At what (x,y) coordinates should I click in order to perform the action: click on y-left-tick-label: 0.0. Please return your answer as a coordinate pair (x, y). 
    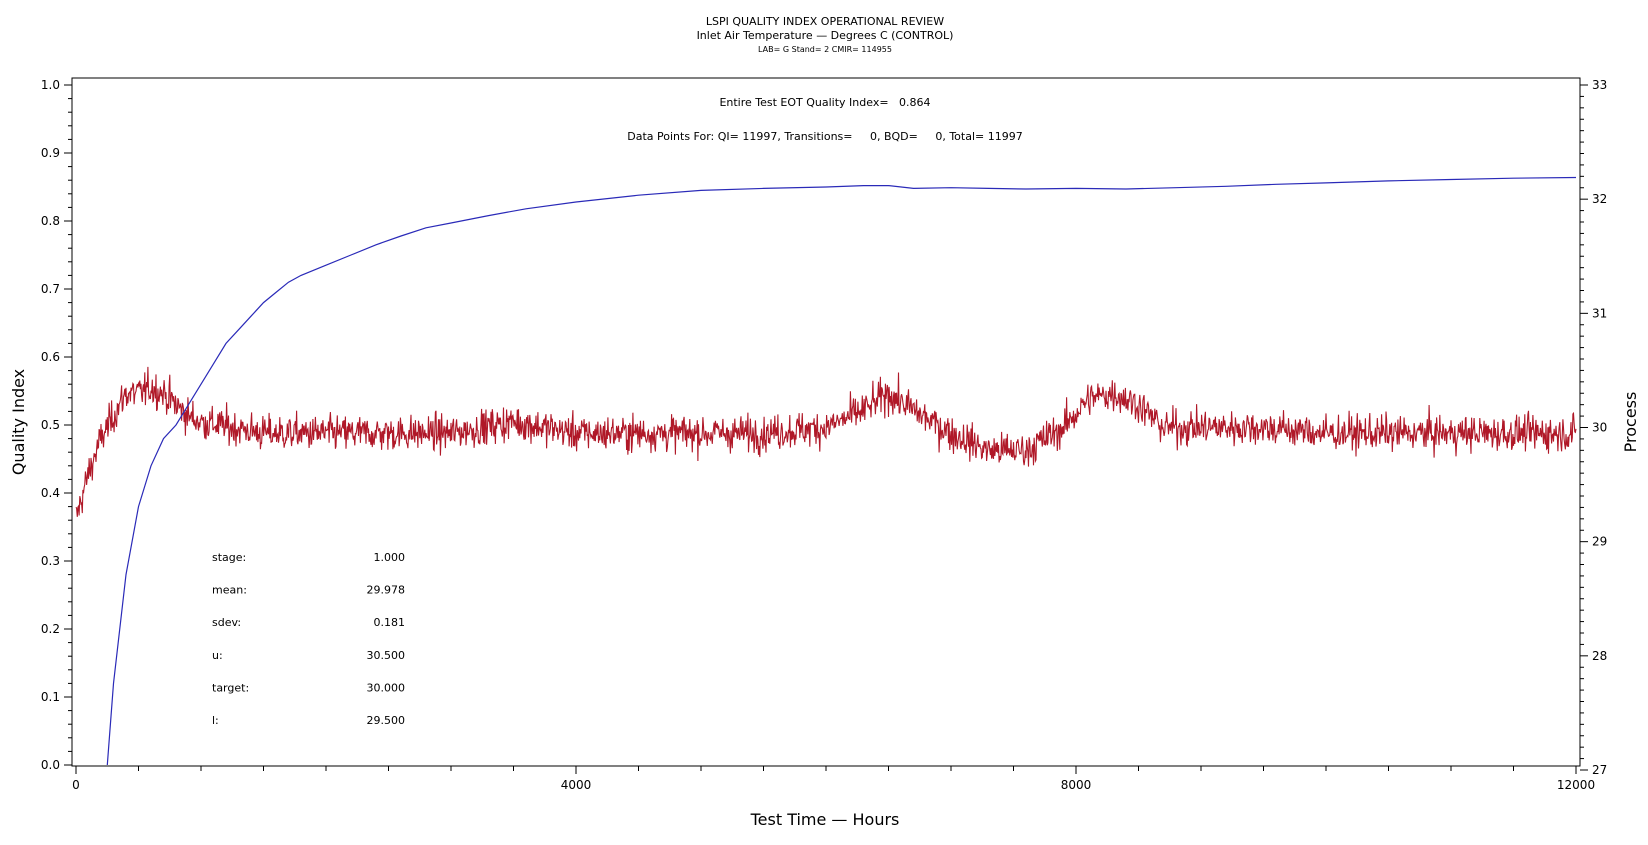
    Looking at the image, I should click on (50, 765).